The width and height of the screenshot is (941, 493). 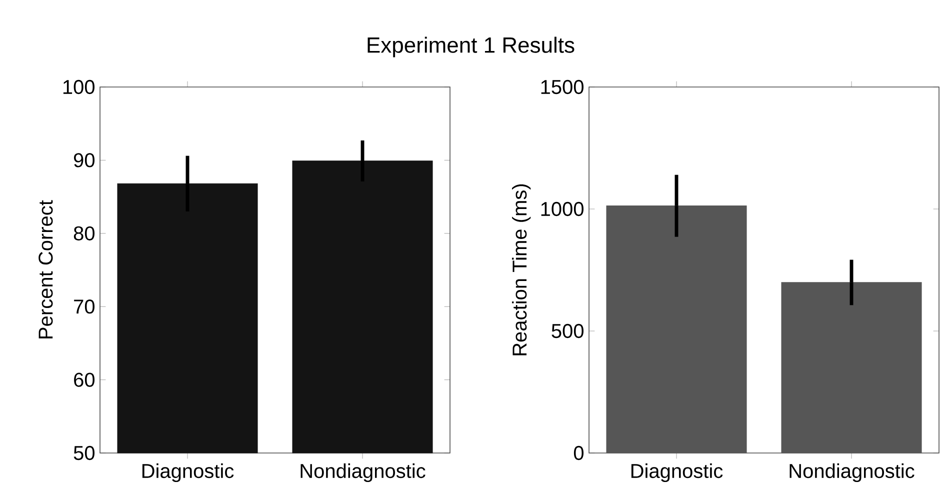 I want to click on y-tick-label: 80, so click(x=84, y=233).